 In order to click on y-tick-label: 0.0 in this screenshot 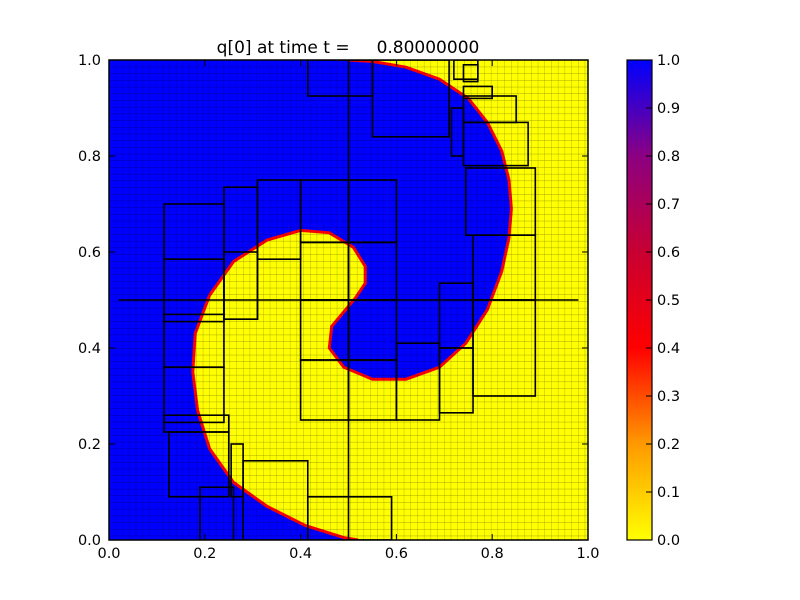, I will do `click(89, 541)`.